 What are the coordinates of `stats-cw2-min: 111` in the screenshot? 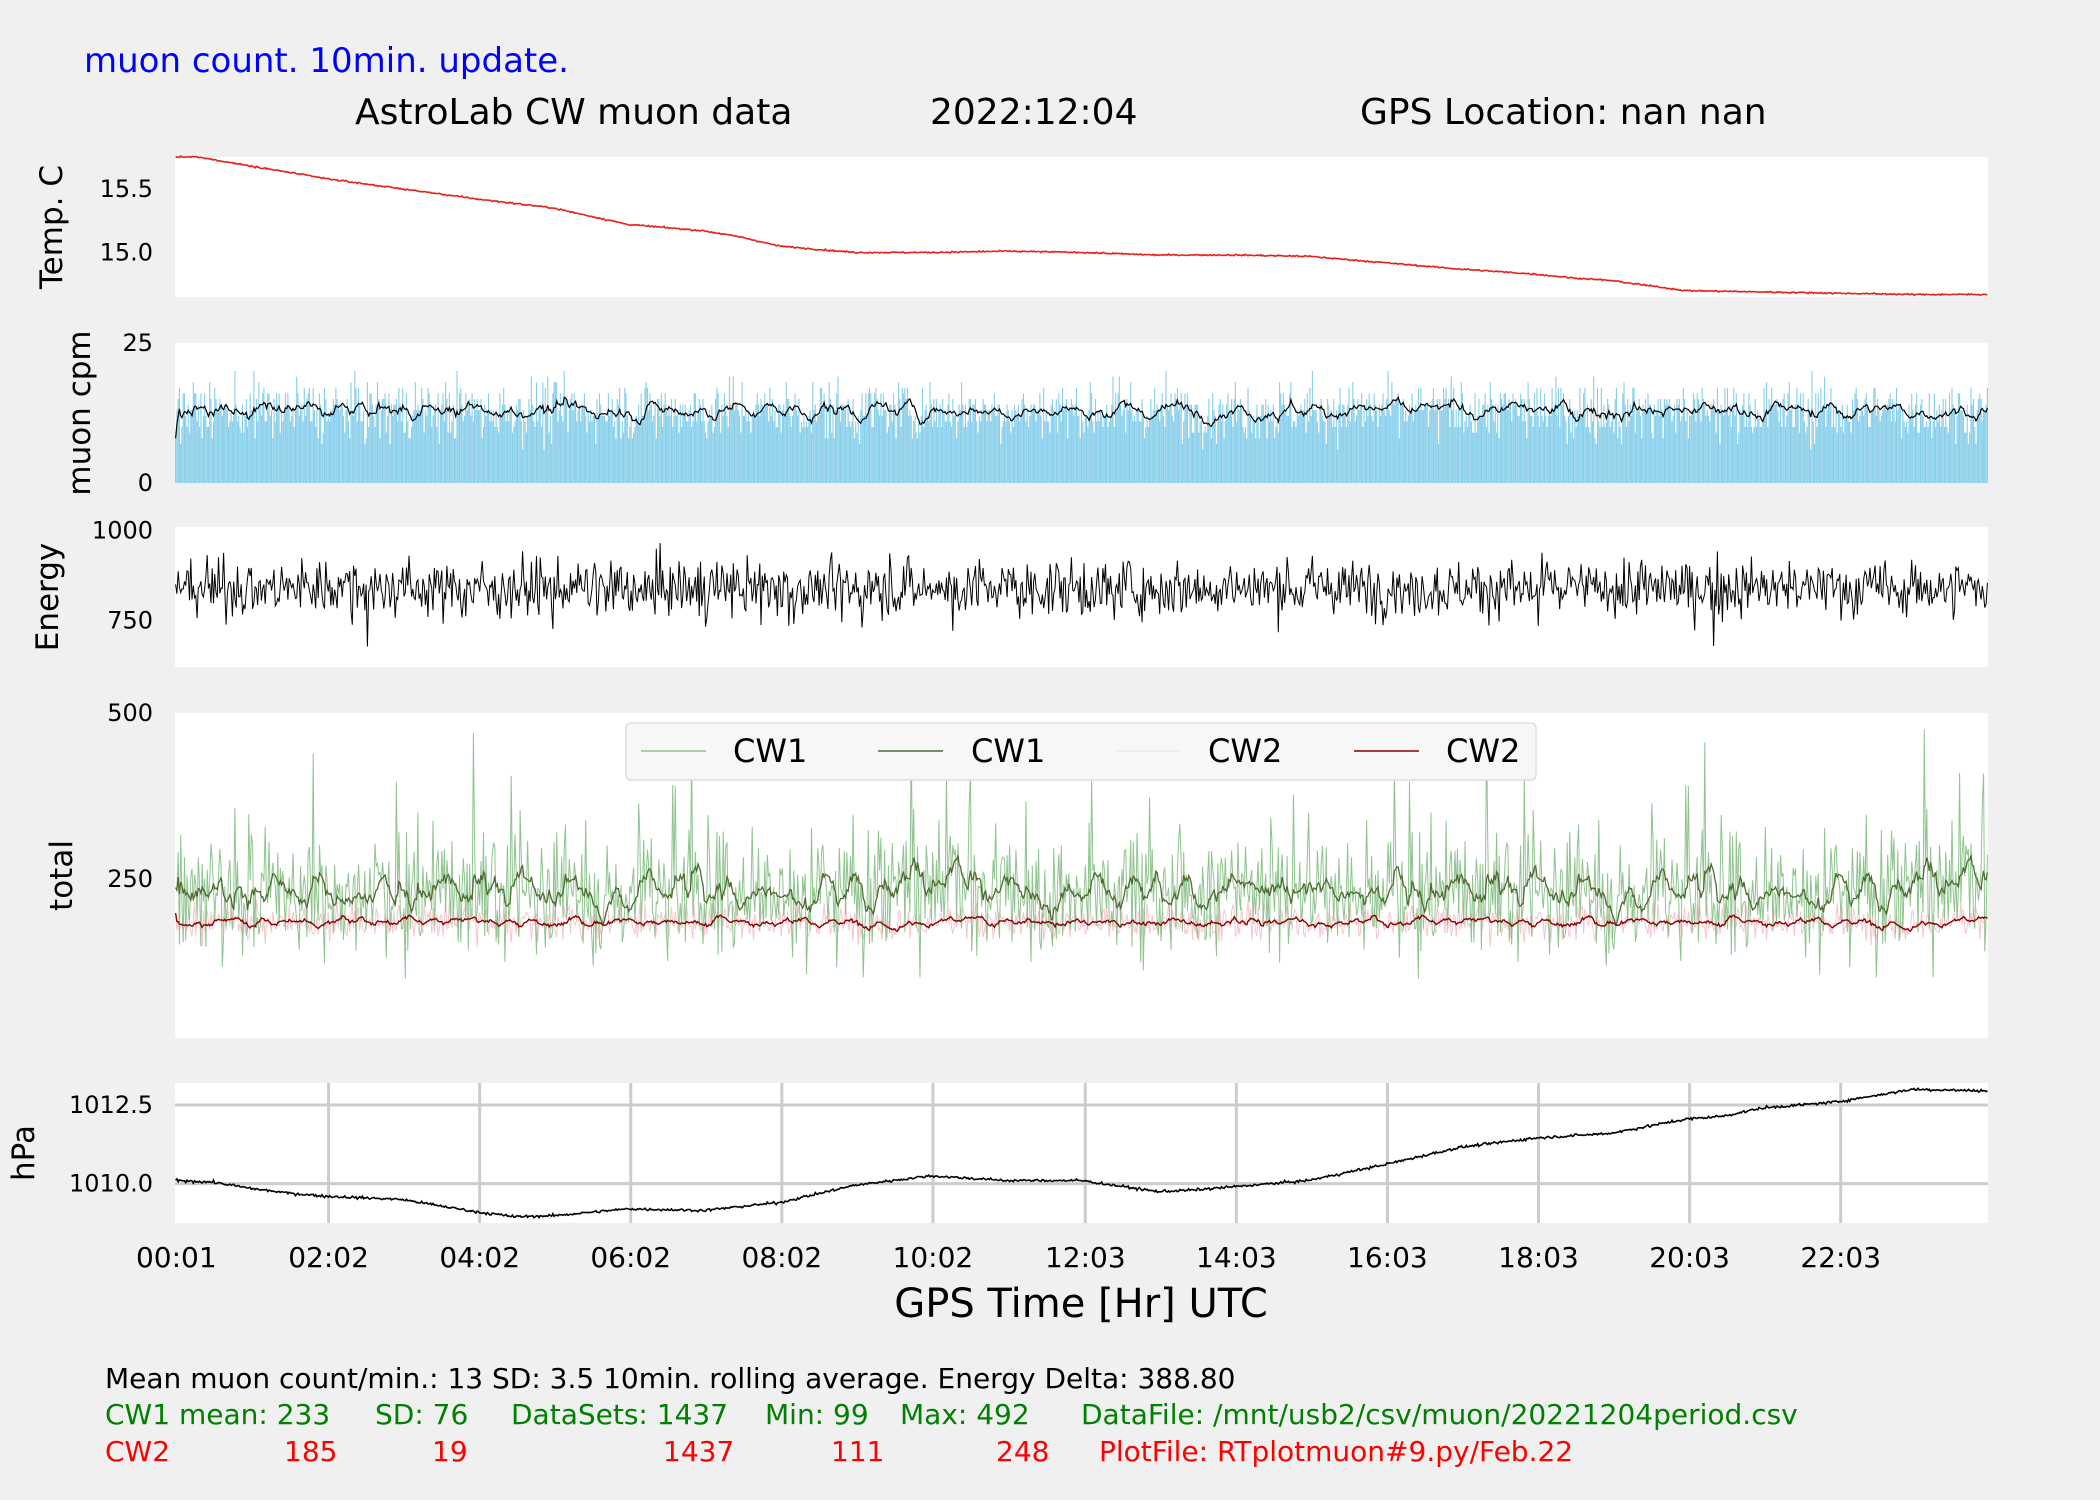 It's located at (857, 1451).